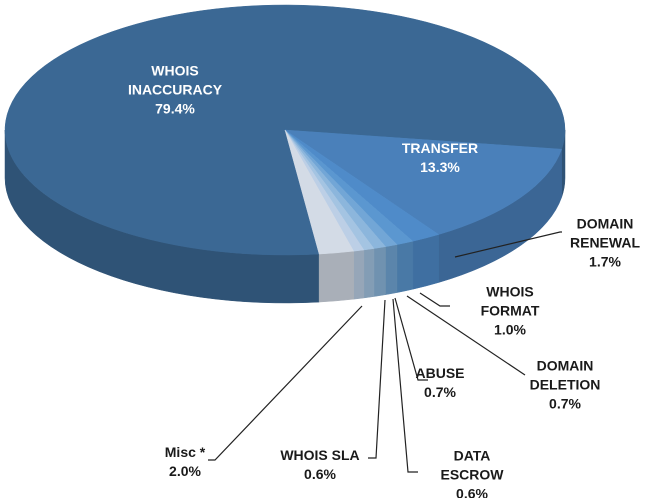 Image resolution: width=646 pixels, height=498 pixels. I want to click on label-text: 1.7%, so click(605, 261).